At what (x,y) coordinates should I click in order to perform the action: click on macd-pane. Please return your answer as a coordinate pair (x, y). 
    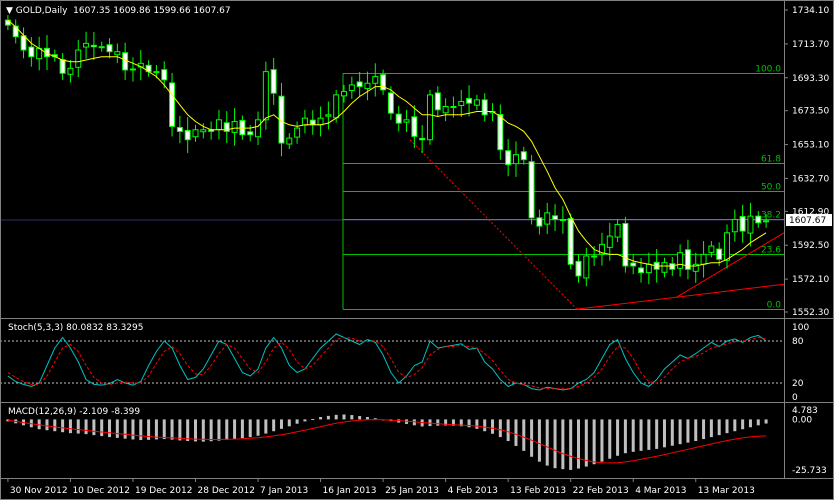
    Looking at the image, I should click on (387, 442).